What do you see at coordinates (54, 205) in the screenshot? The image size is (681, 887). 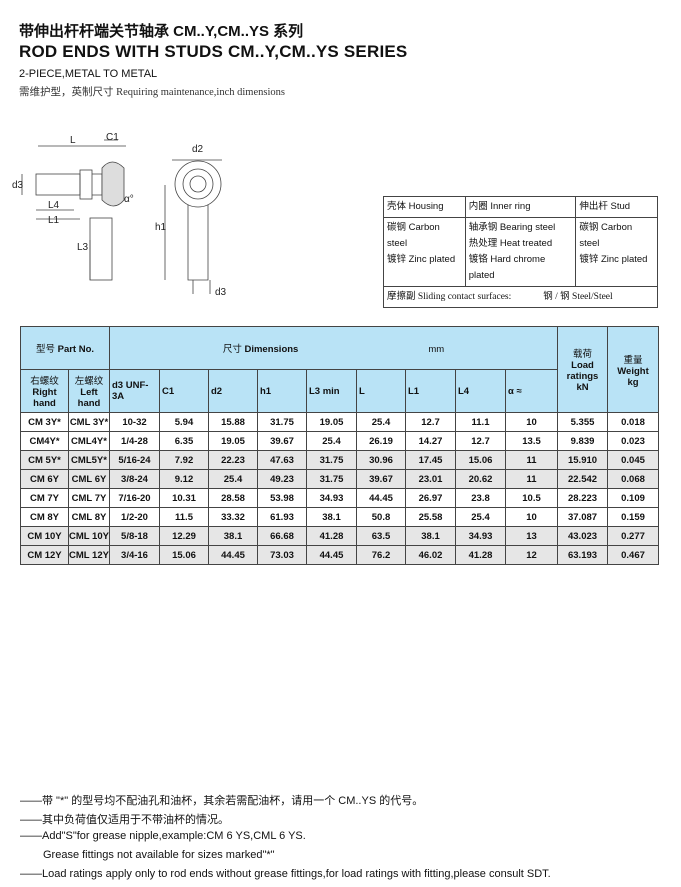 I see `label-L4: L4` at bounding box center [54, 205].